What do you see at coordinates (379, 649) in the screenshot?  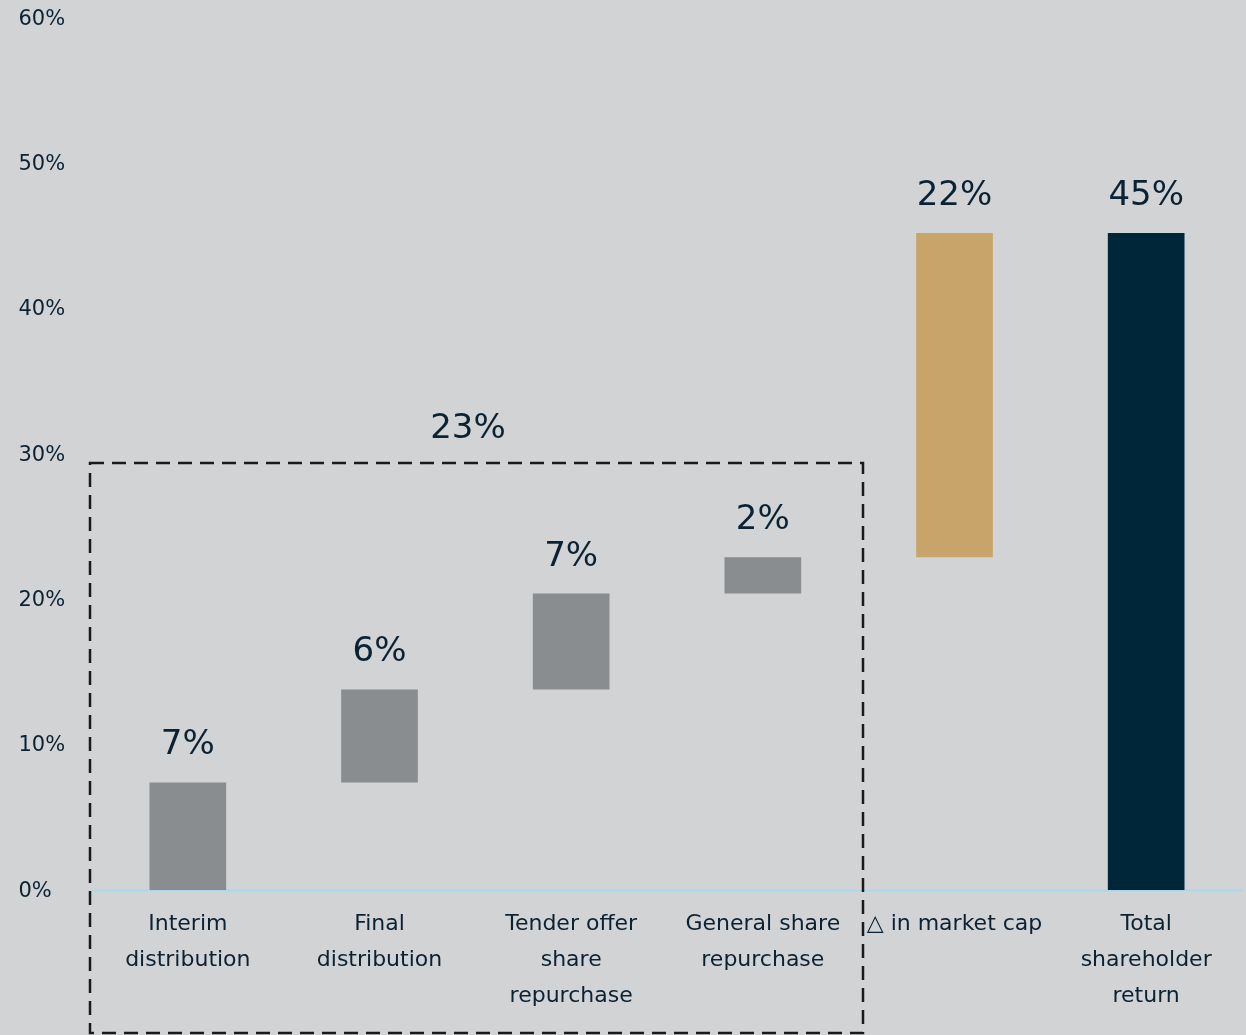 I see `data-label: 6%` at bounding box center [379, 649].